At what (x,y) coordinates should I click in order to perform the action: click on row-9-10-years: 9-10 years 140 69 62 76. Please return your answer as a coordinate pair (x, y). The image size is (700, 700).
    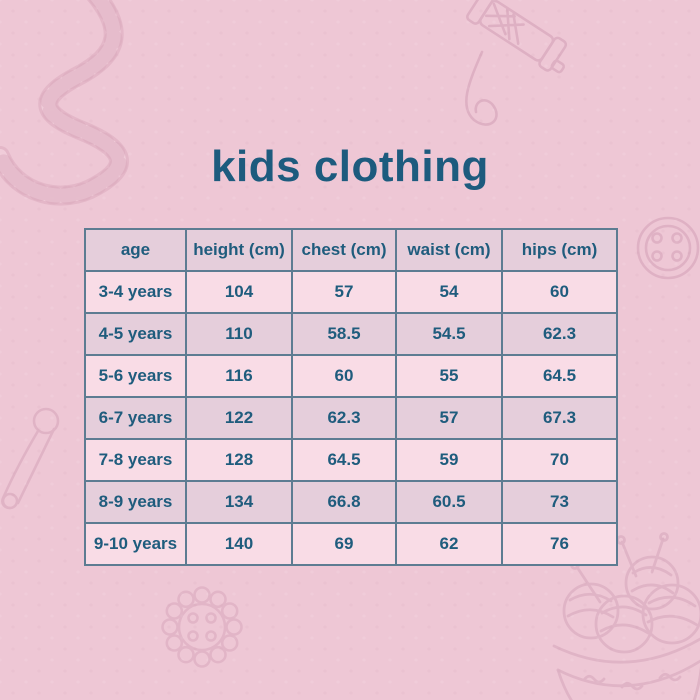
    Looking at the image, I should click on (351, 544).